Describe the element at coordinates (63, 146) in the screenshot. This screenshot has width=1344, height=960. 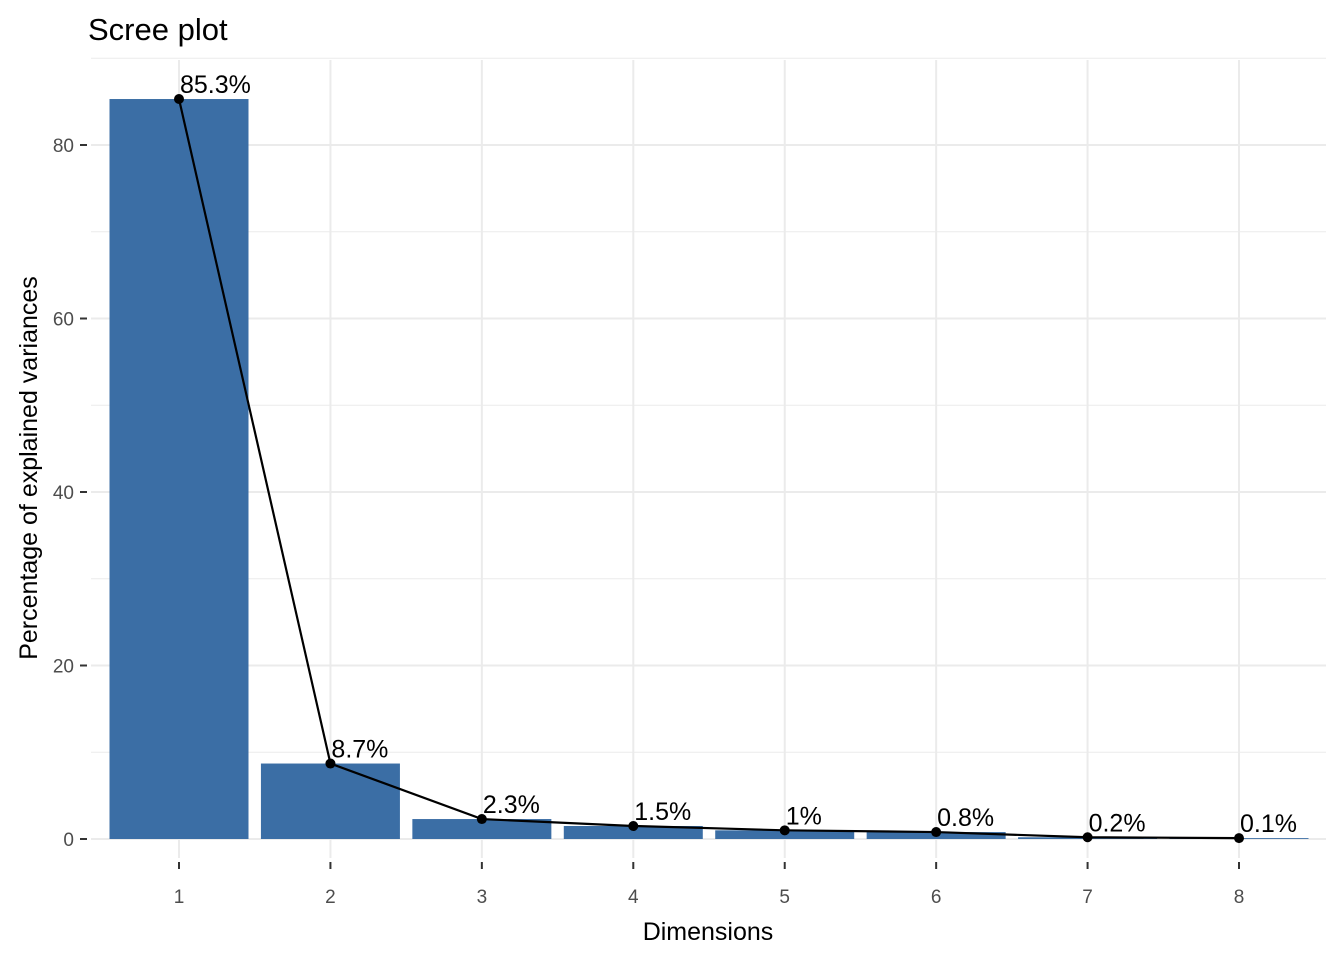
I see `y-tick-label: 80` at that location.